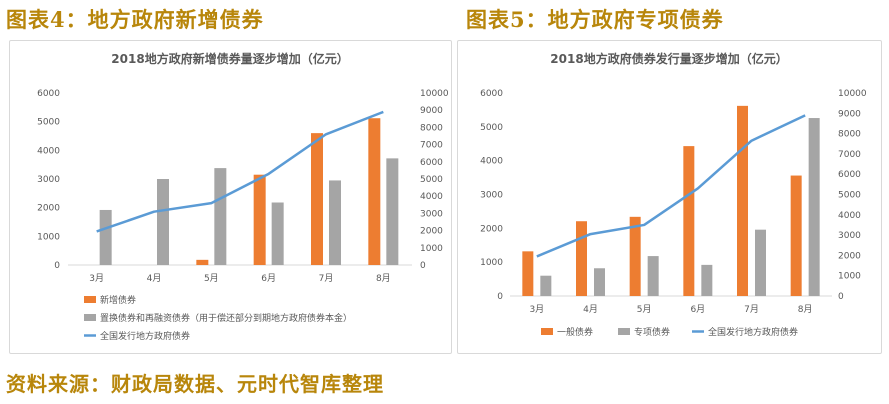 The width and height of the screenshot is (889, 404). I want to click on legend-label: 一般债券, so click(575, 332).